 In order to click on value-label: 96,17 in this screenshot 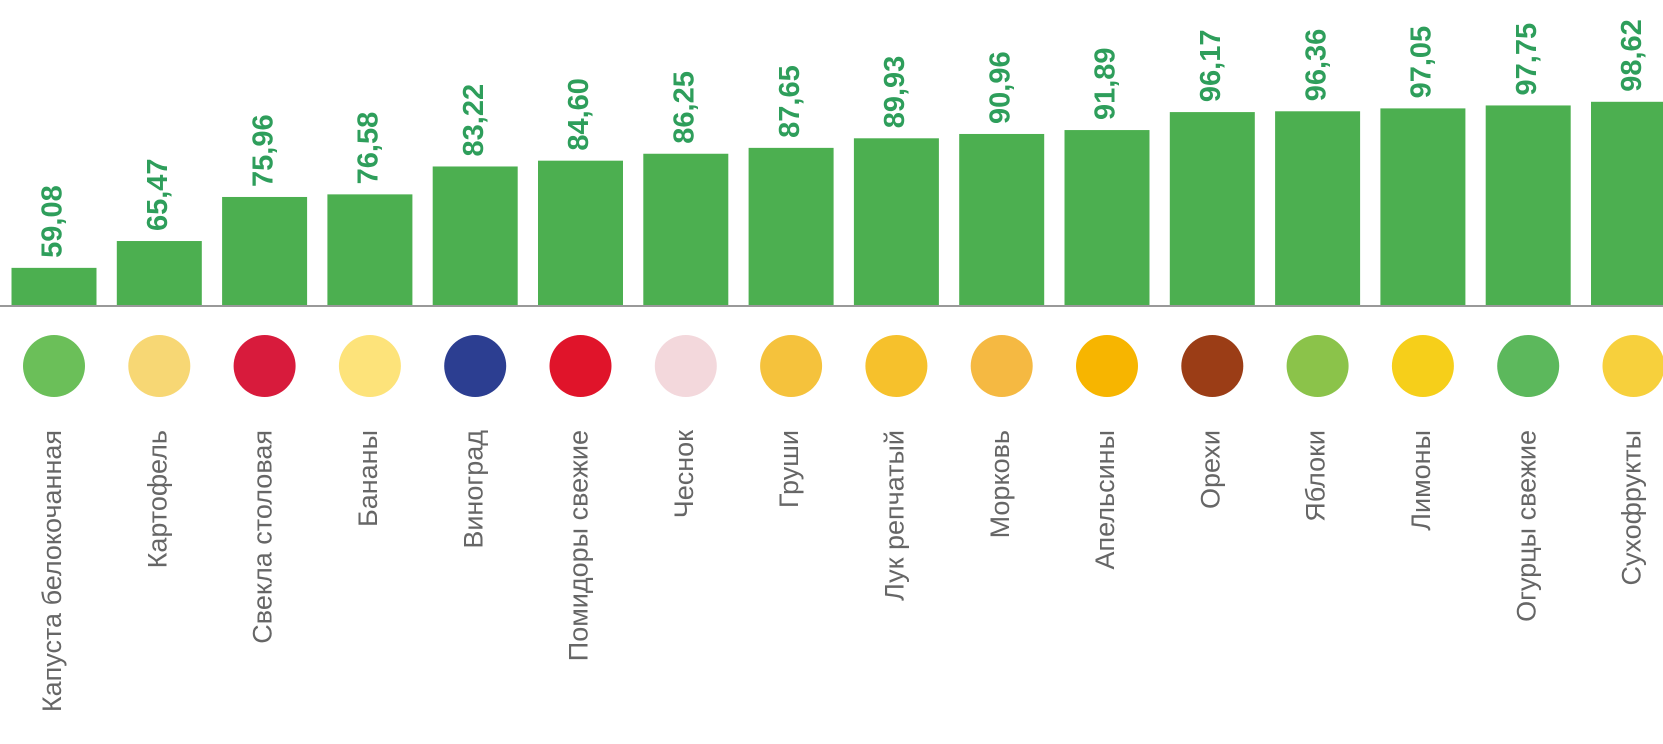, I will do `click(1211, 66)`.